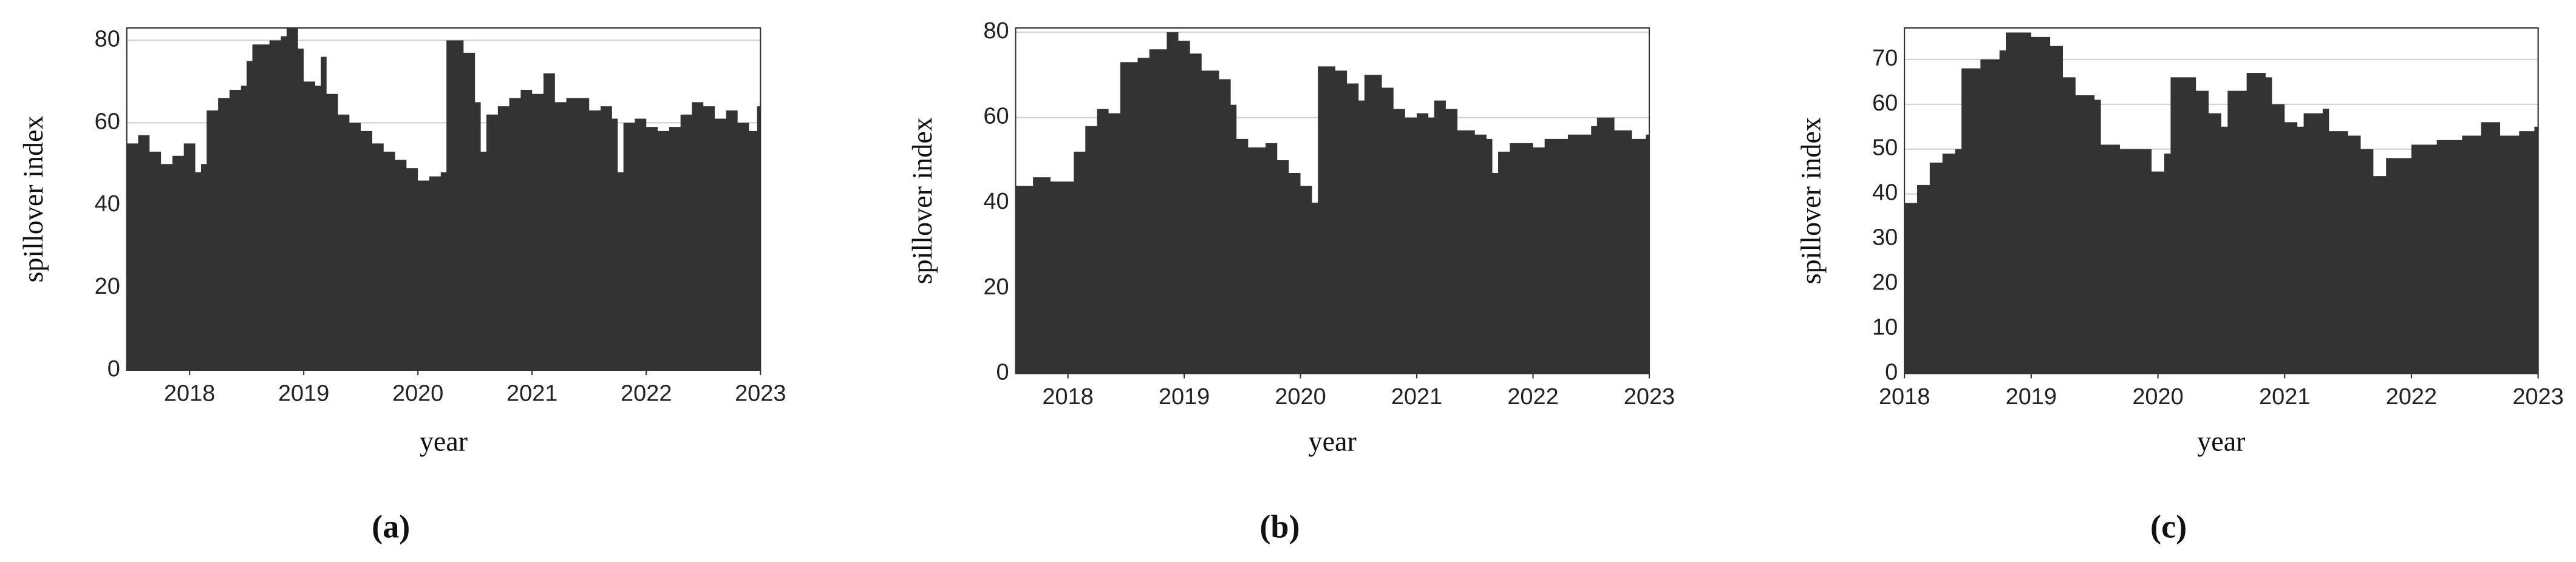 This screenshot has height=562, width=2576. I want to click on y-tick-label: 50, so click(1885, 148).